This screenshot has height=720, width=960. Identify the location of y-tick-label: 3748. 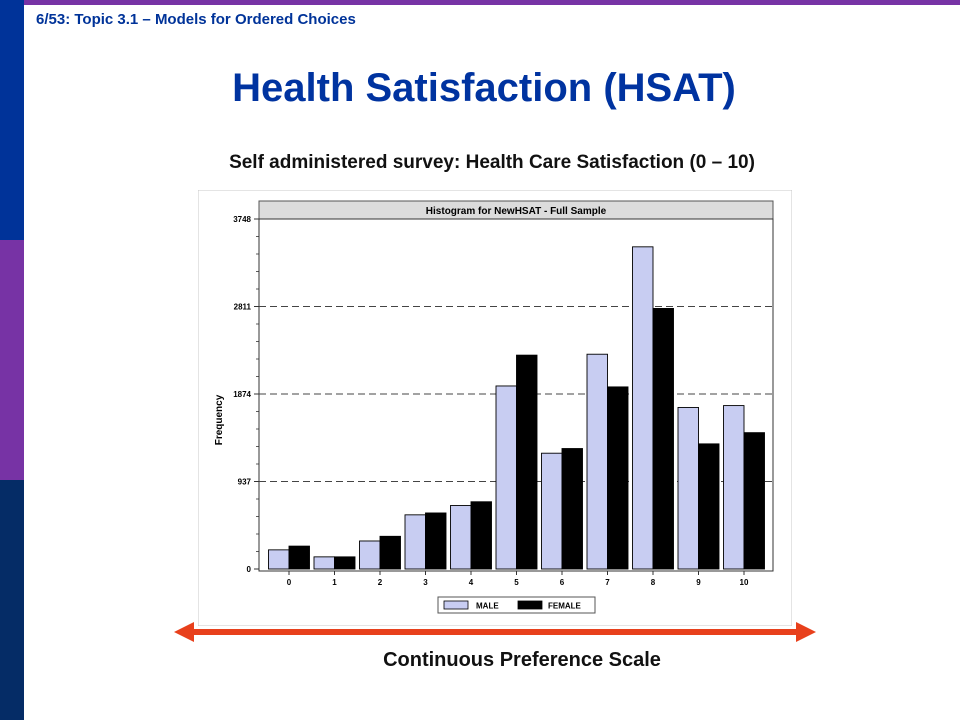
(242, 219).